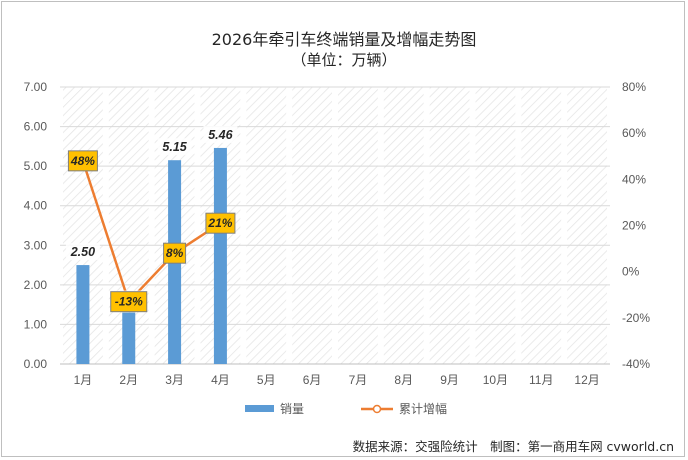 This screenshot has height=460, width=688. Describe the element at coordinates (292, 409) in the screenshot. I see `legend-label-bar: 销量` at that location.